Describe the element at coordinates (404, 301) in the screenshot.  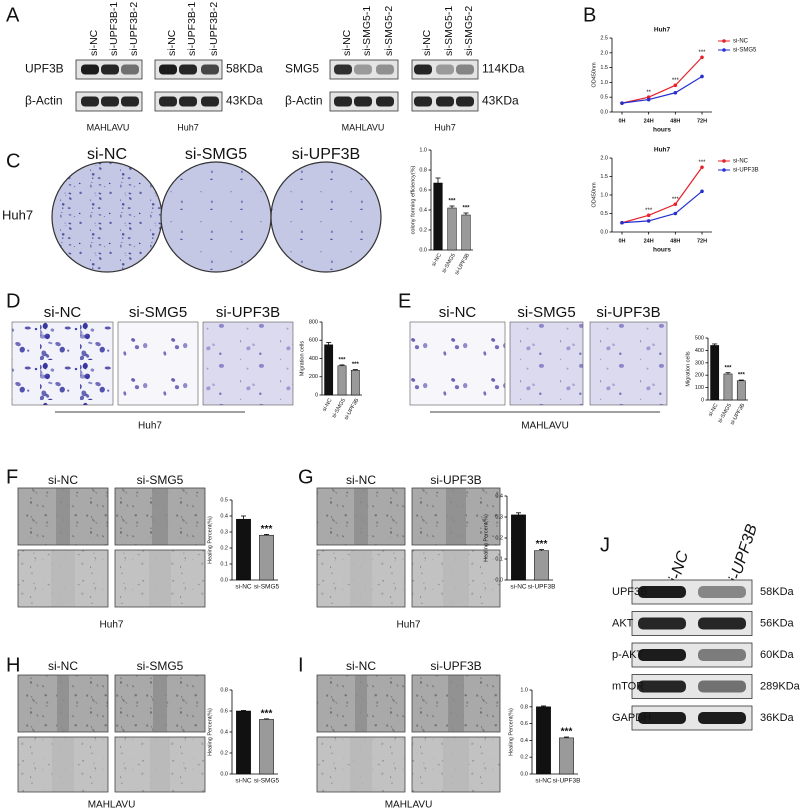
I see `panel-letter: E` at that location.